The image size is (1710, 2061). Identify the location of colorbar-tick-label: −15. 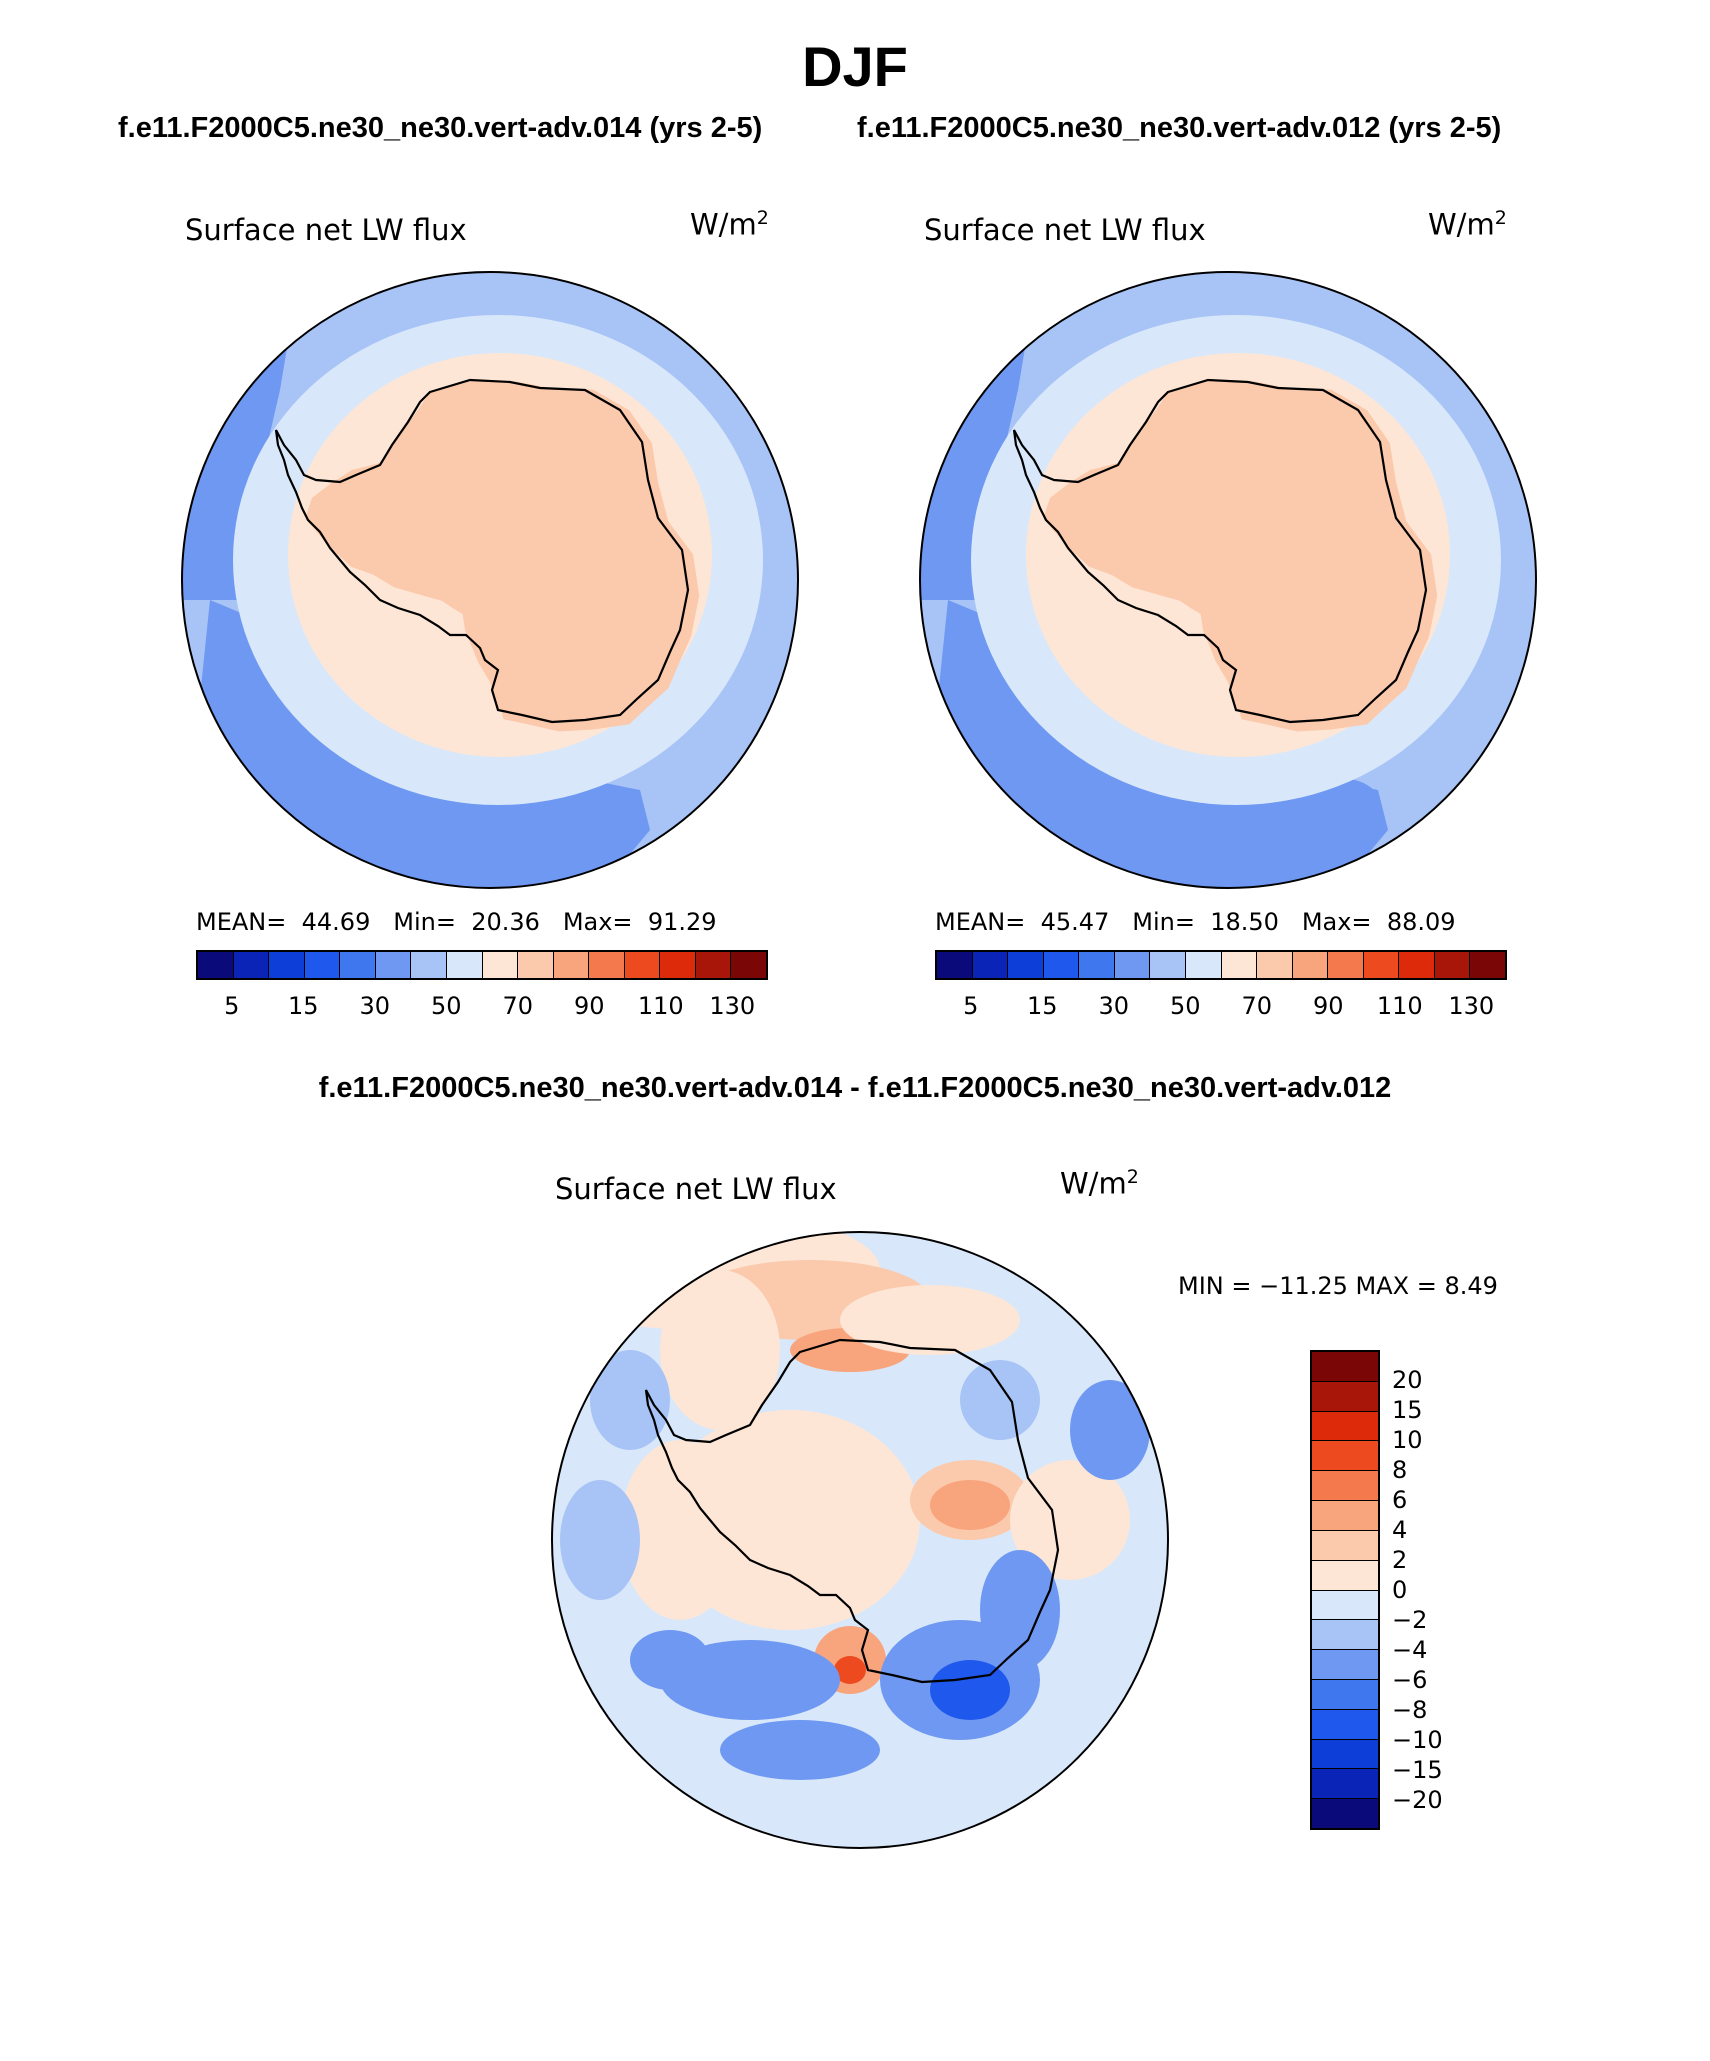
(1417, 1770).